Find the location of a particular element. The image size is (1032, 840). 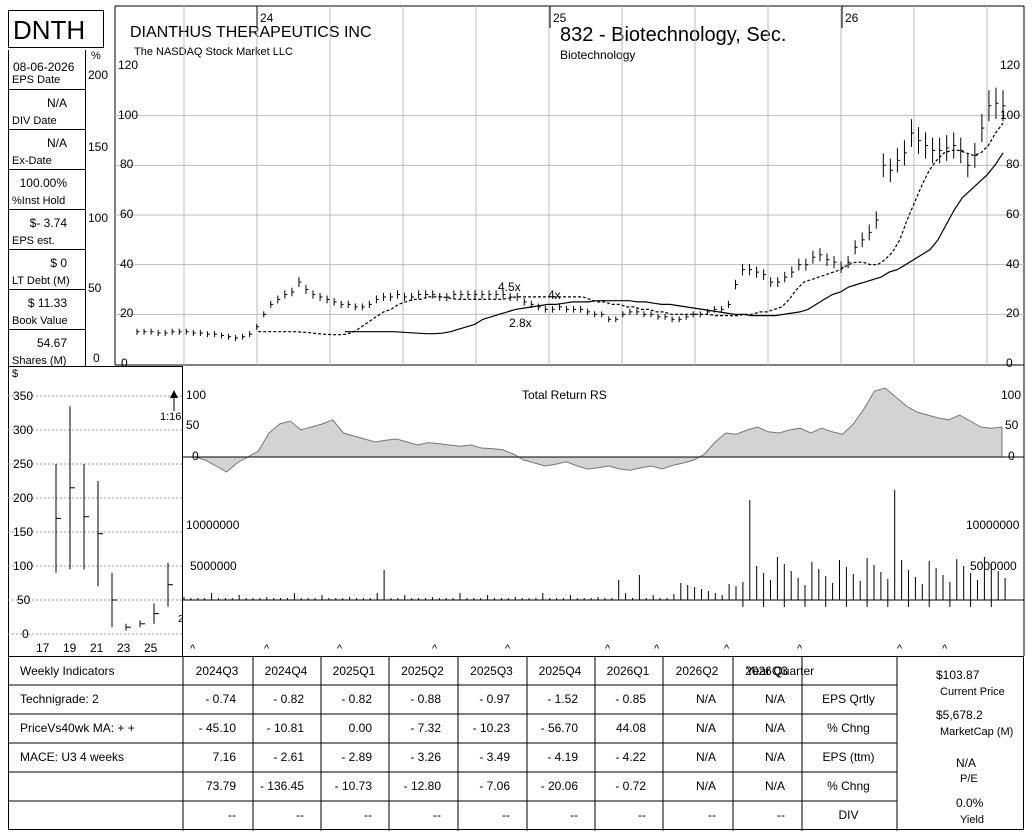

rs-title: Total Return RS is located at coordinates (564, 395).